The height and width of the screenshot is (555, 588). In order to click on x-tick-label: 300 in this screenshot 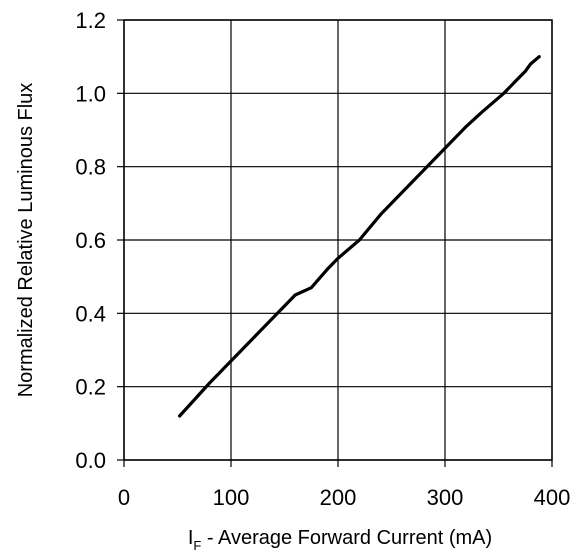, I will do `click(445, 497)`.